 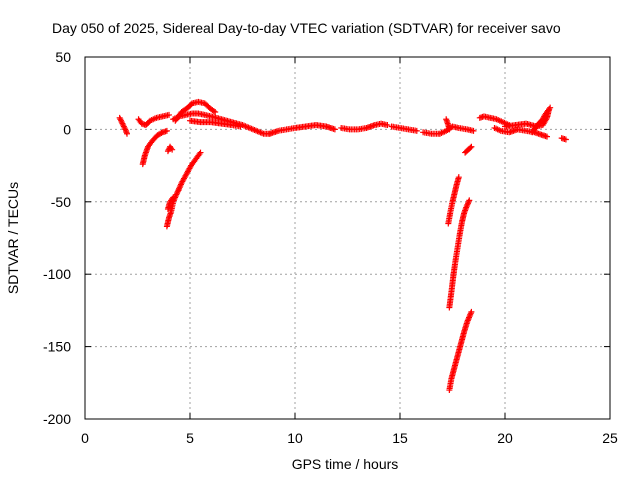 What do you see at coordinates (63, 57) in the screenshot?
I see `y-tick-label: 50` at bounding box center [63, 57].